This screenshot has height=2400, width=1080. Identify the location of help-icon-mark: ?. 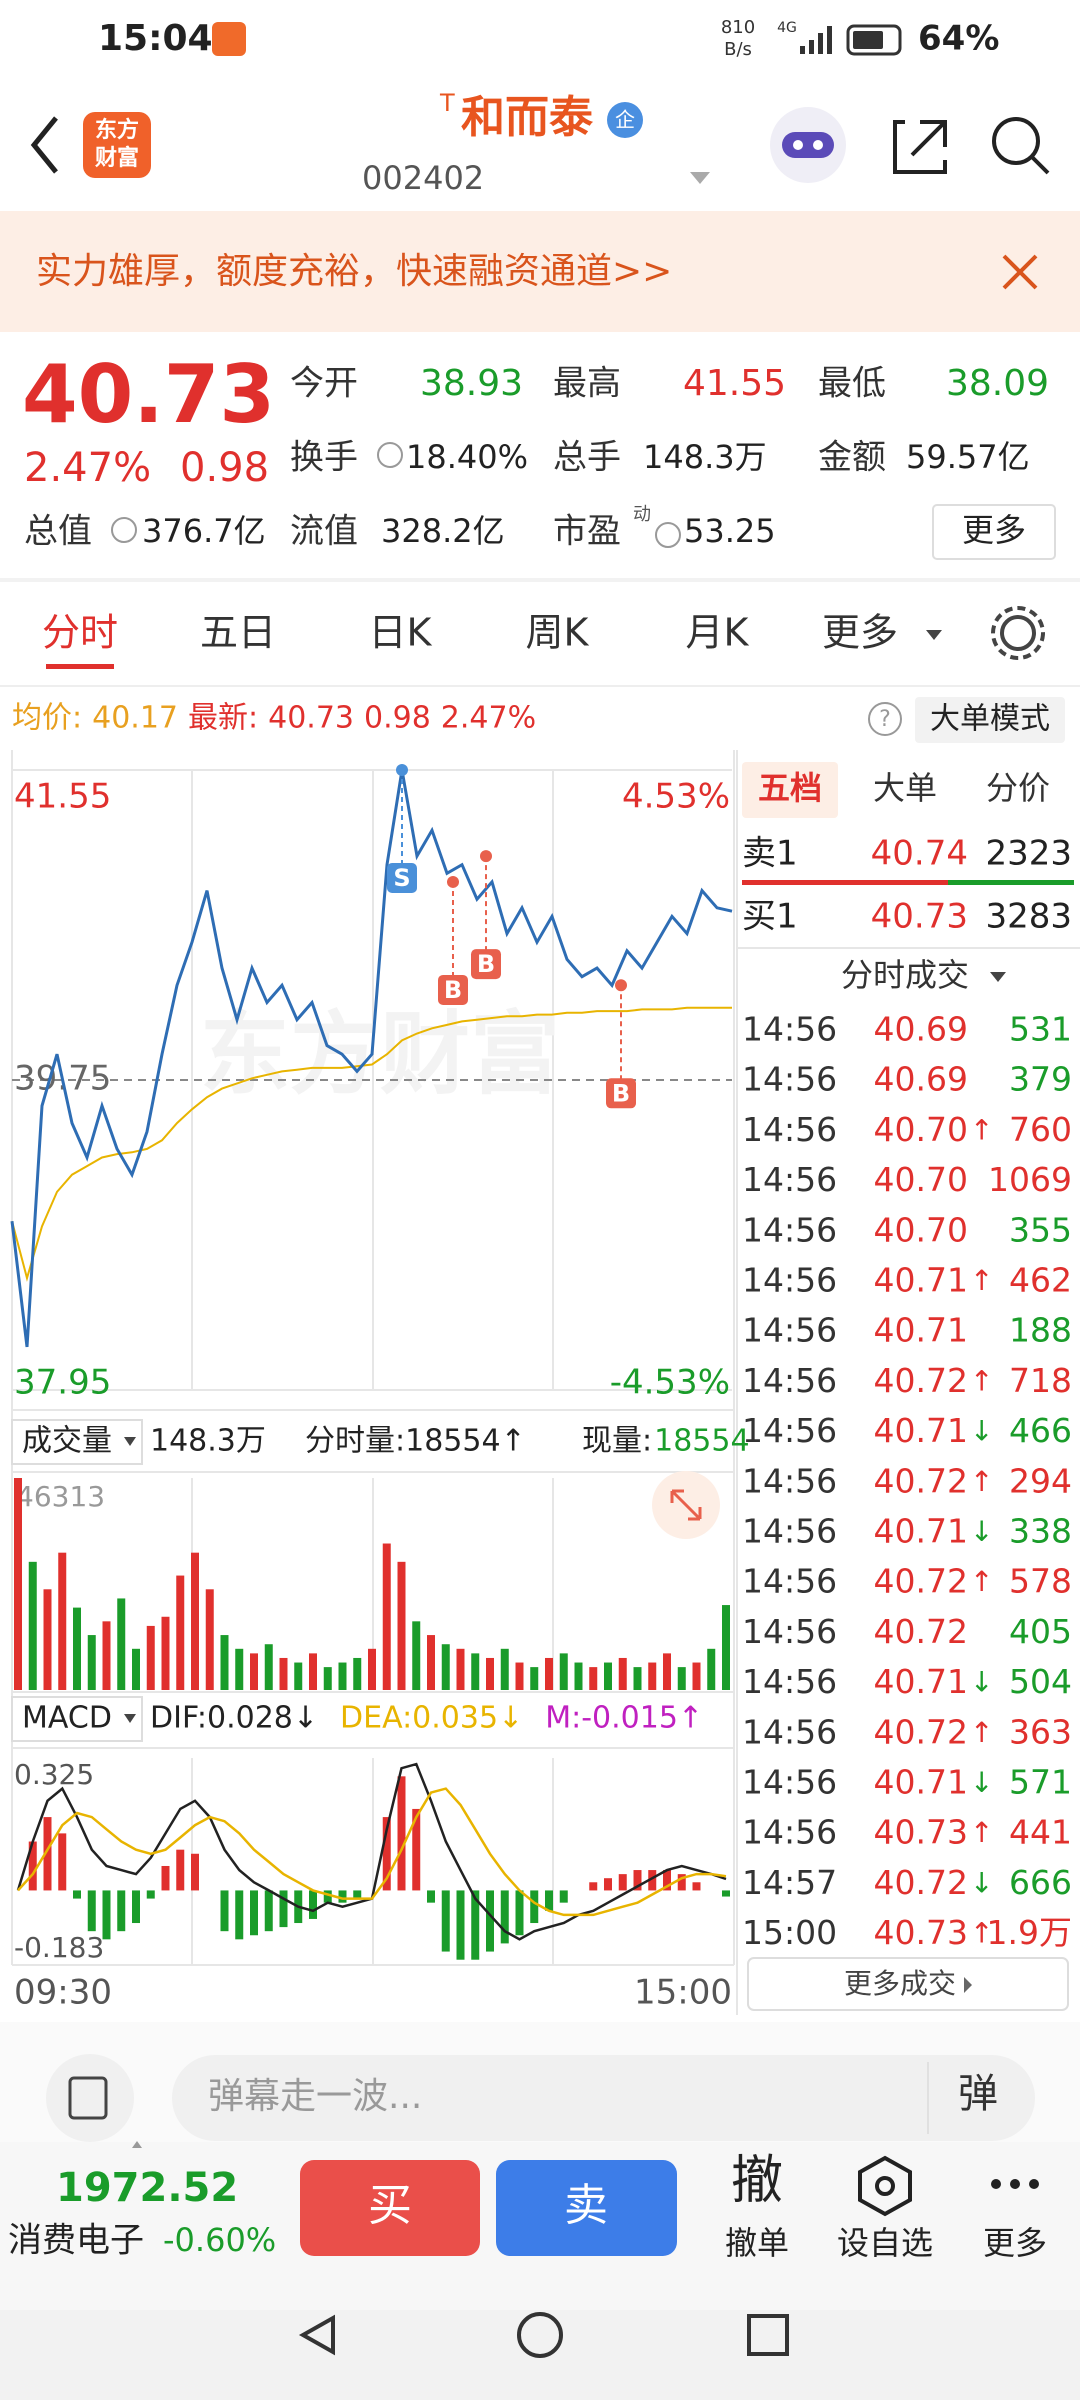
(885, 719).